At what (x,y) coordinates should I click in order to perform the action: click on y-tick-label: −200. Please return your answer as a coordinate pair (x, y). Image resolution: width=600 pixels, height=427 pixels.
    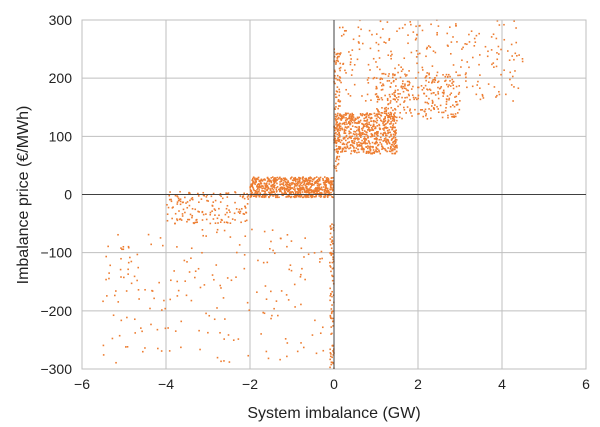
    Looking at the image, I should click on (56, 311).